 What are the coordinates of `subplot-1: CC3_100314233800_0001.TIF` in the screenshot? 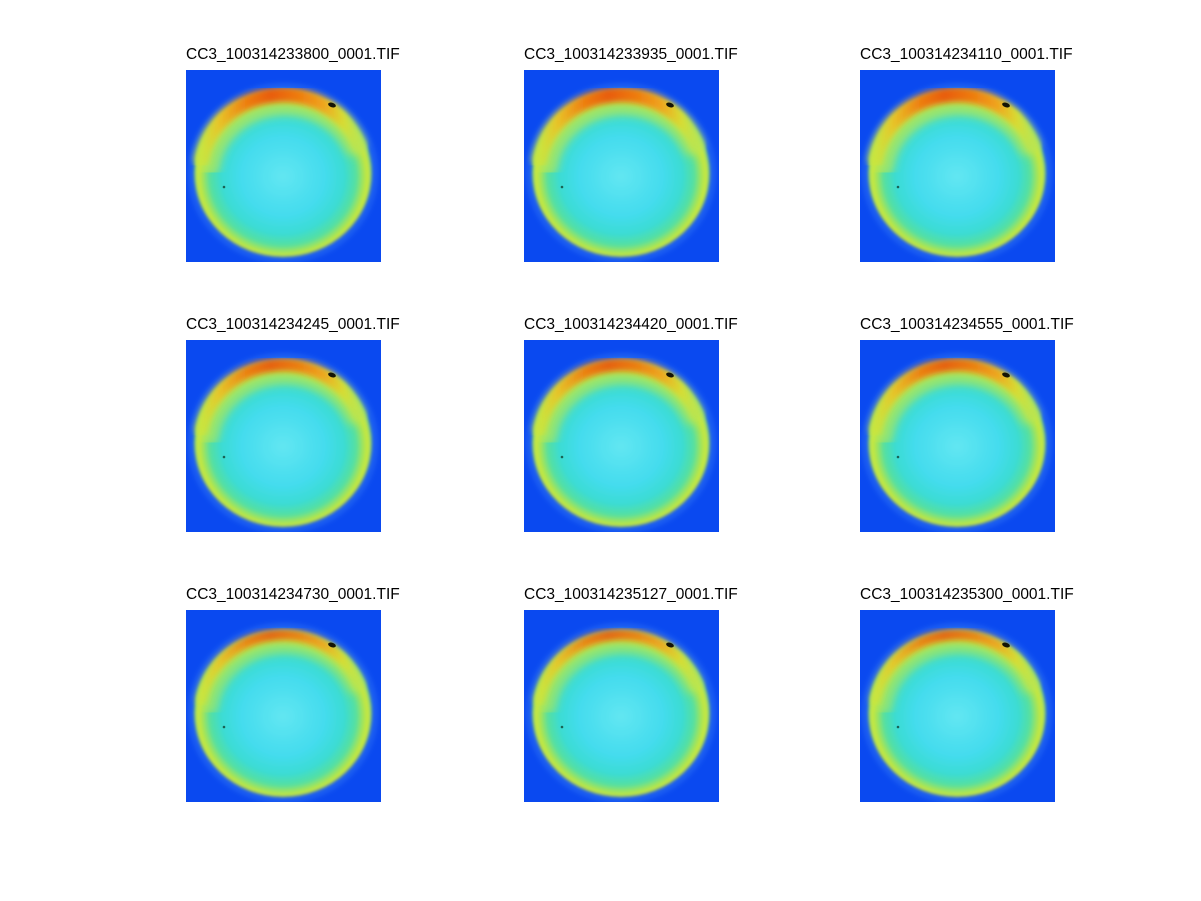 It's located at (293, 154).